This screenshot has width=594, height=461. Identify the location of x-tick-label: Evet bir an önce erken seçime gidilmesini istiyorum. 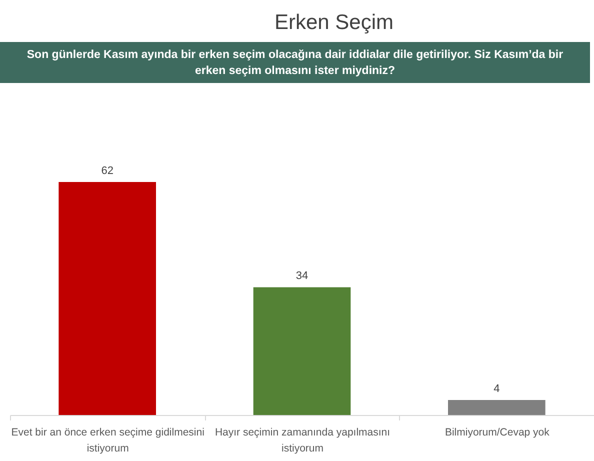
(107, 440).